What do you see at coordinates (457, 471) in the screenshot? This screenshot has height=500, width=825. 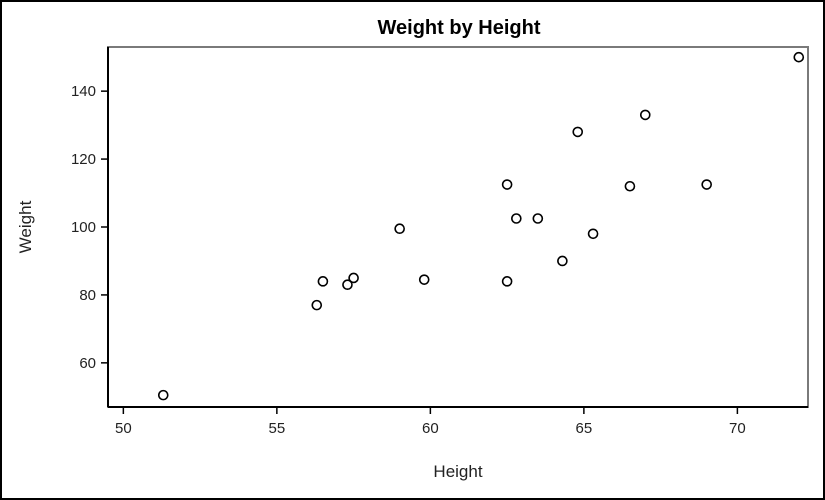 I see `x-axis-label: Height` at bounding box center [457, 471].